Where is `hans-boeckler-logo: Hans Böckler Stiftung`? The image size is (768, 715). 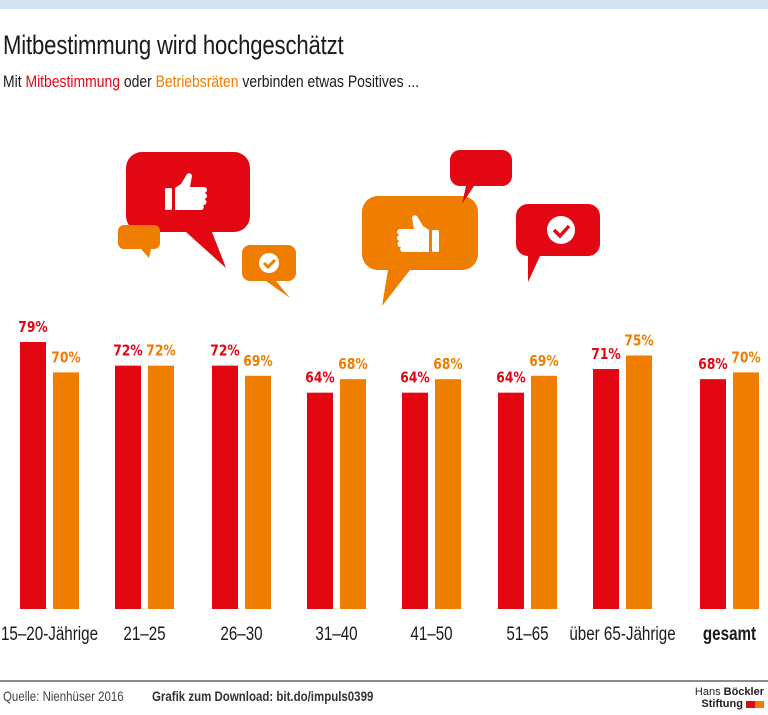 hans-boeckler-logo: Hans Böckler Stiftung is located at coordinates (729, 698).